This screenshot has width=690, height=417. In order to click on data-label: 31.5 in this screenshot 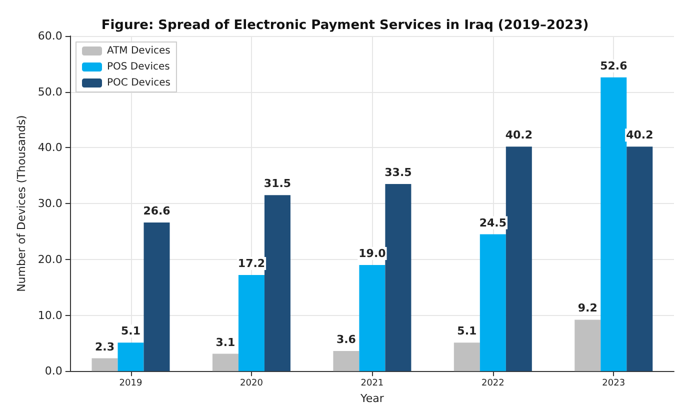, I will do `click(278, 183)`.